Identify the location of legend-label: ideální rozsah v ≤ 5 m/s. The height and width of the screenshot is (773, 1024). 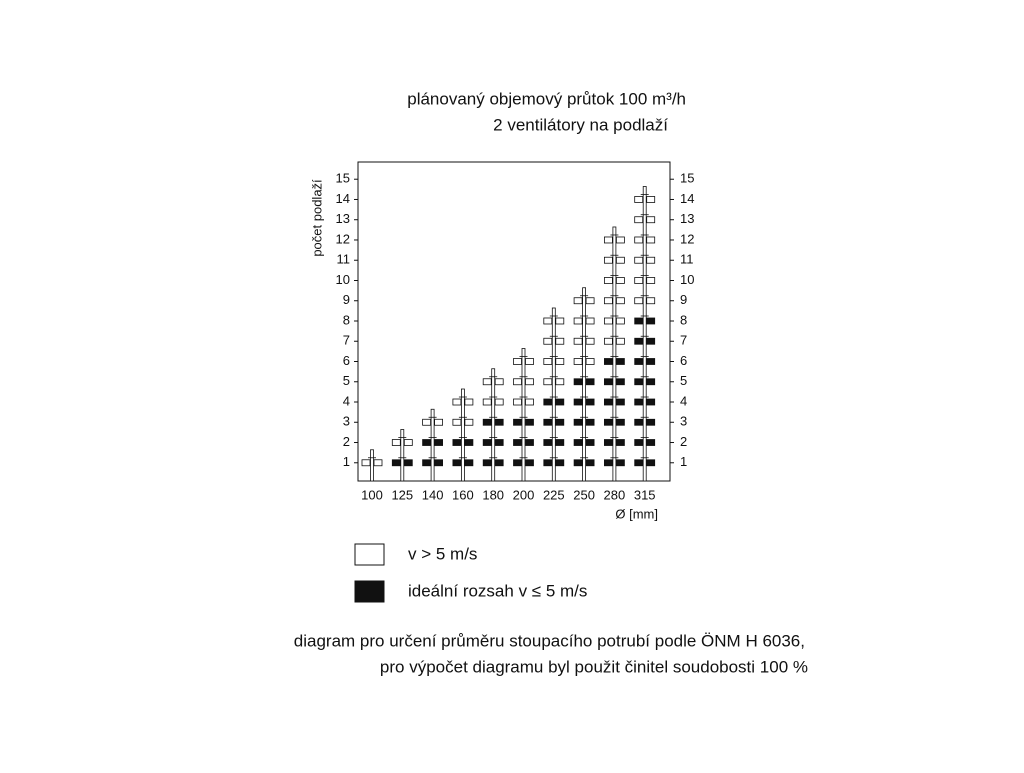
(497, 590).